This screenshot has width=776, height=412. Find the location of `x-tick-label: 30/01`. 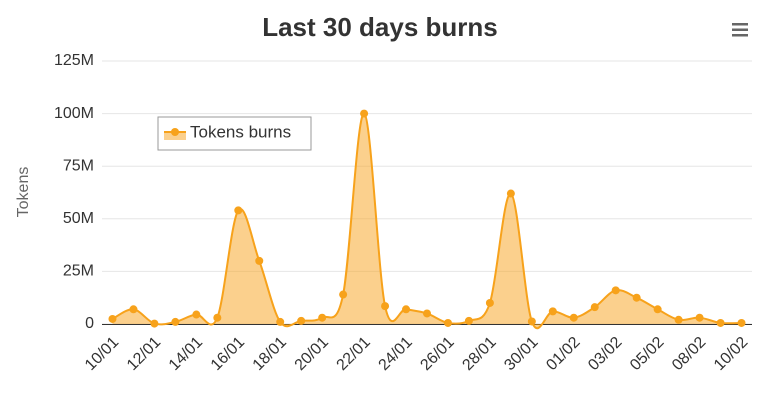

x-tick-label: 30/01 is located at coordinates (521, 354).